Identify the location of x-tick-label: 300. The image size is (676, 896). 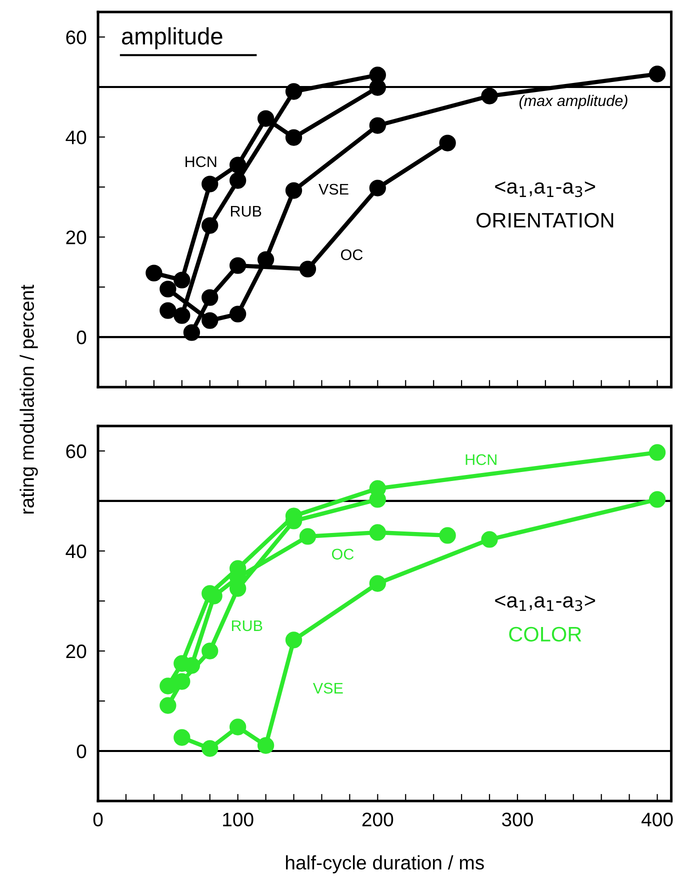
(517, 819).